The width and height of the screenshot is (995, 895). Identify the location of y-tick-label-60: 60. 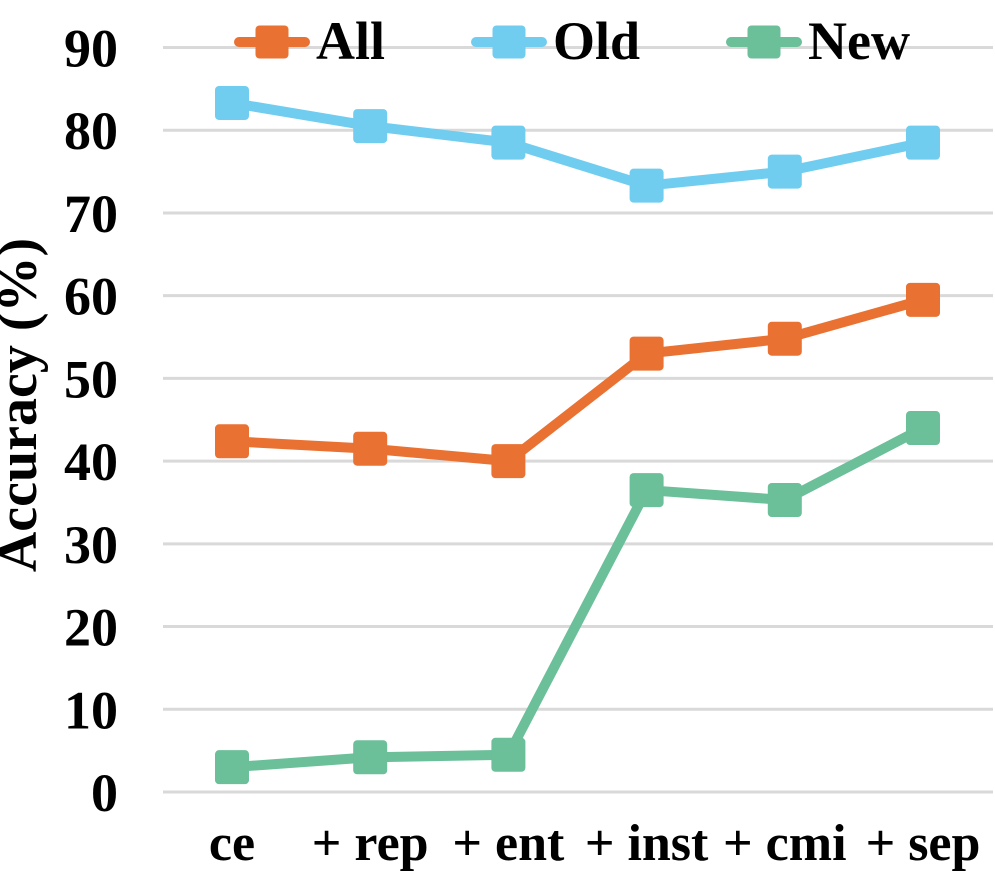
(91, 297).